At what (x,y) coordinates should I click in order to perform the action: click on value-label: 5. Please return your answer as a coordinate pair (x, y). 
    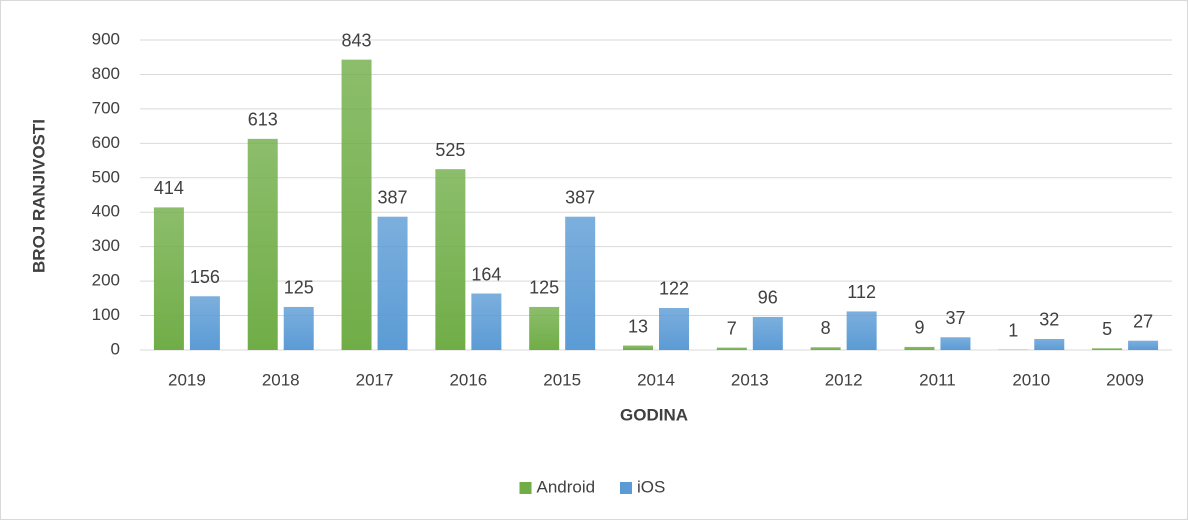
    Looking at the image, I should click on (1107, 329).